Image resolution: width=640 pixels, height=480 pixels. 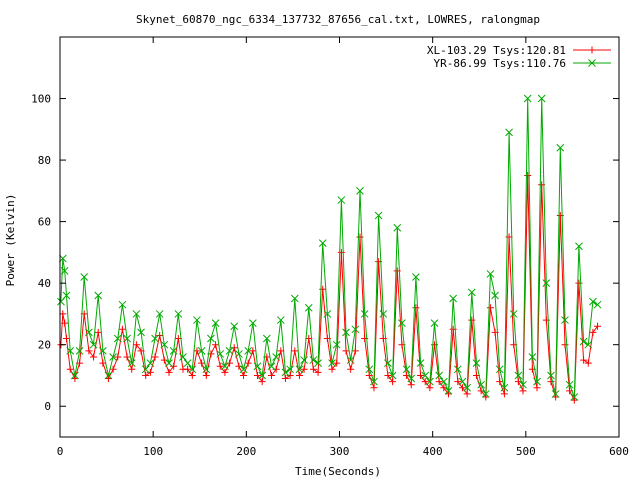 I want to click on y-tick-label: 0, so click(x=47, y=406).